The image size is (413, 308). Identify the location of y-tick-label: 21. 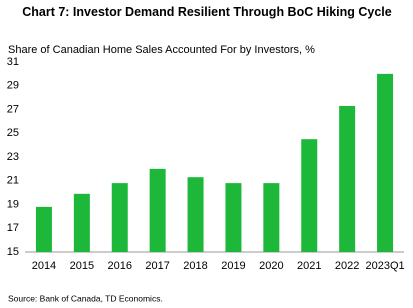
(13, 181).